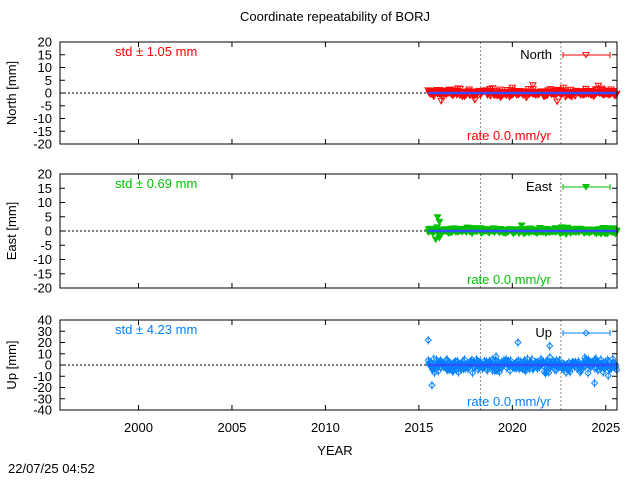 Image resolution: width=640 pixels, height=480 pixels. What do you see at coordinates (539, 186) in the screenshot?
I see `legend-label: East` at bounding box center [539, 186].